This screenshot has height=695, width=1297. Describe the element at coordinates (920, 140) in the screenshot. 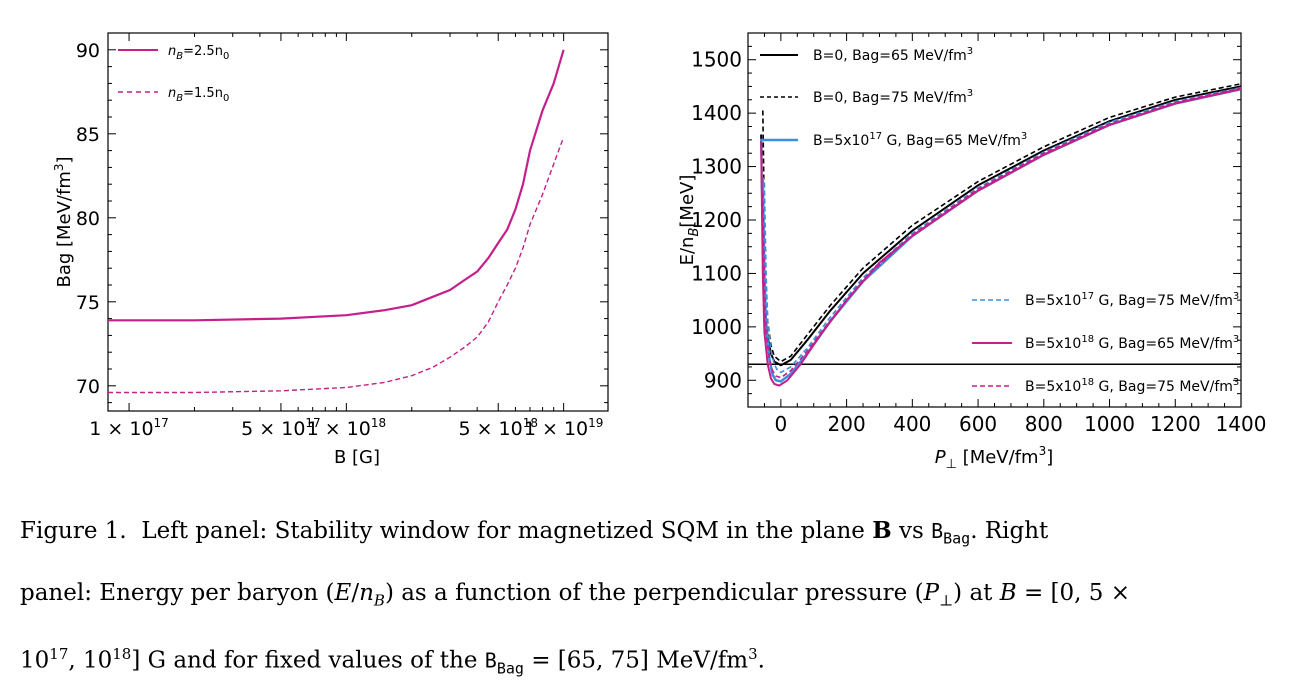

I see `legend-label-right-3: B=5x1017 G, Bag=65 MeV/fm3` at that location.